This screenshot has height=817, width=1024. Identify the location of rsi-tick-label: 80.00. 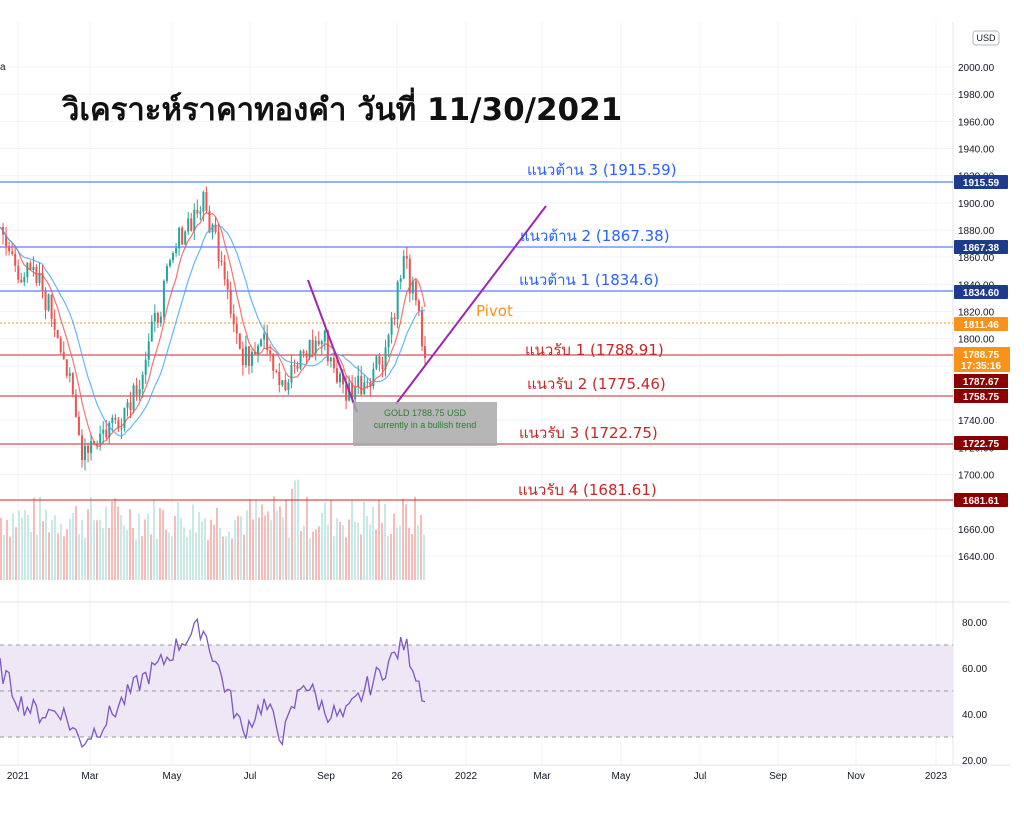
(974, 623).